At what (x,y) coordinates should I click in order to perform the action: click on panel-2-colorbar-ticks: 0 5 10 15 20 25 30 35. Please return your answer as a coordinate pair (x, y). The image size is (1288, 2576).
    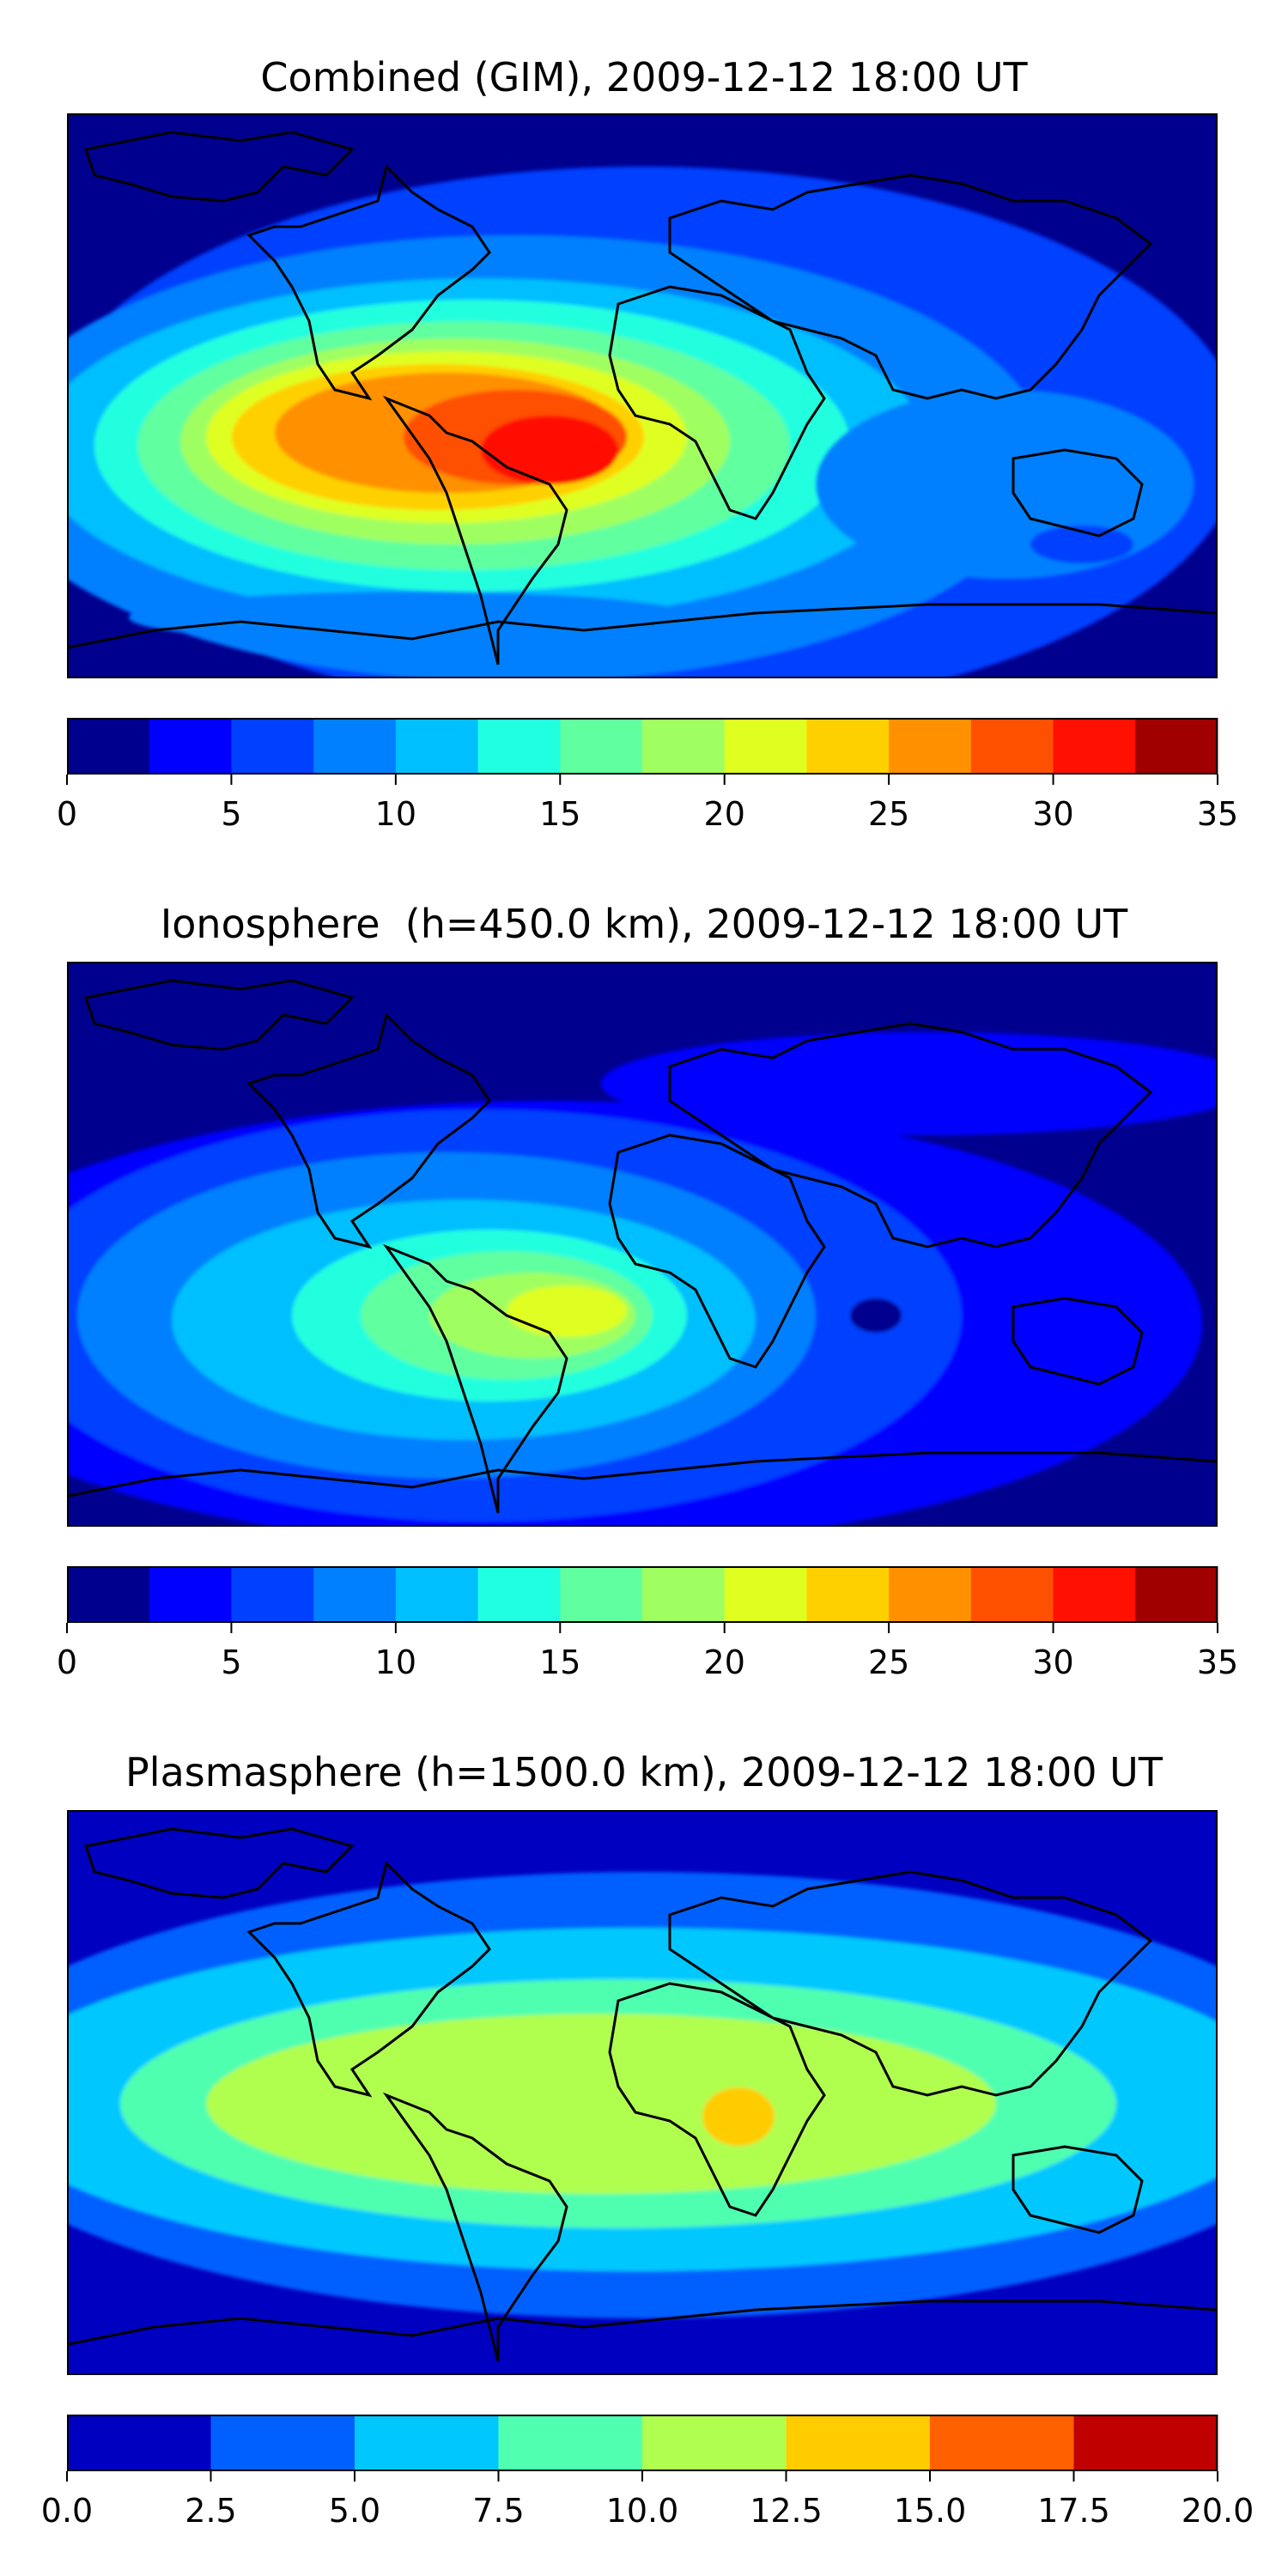
    Looking at the image, I should click on (647, 1664).